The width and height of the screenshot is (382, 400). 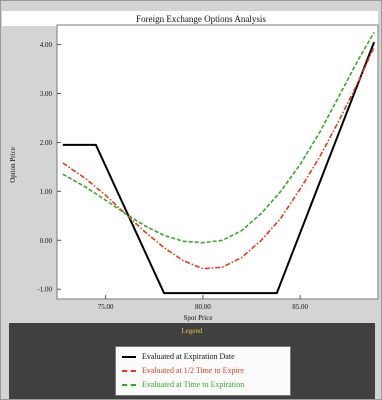 What do you see at coordinates (198, 318) in the screenshot?
I see `x-axis-label: Spot Price` at bounding box center [198, 318].